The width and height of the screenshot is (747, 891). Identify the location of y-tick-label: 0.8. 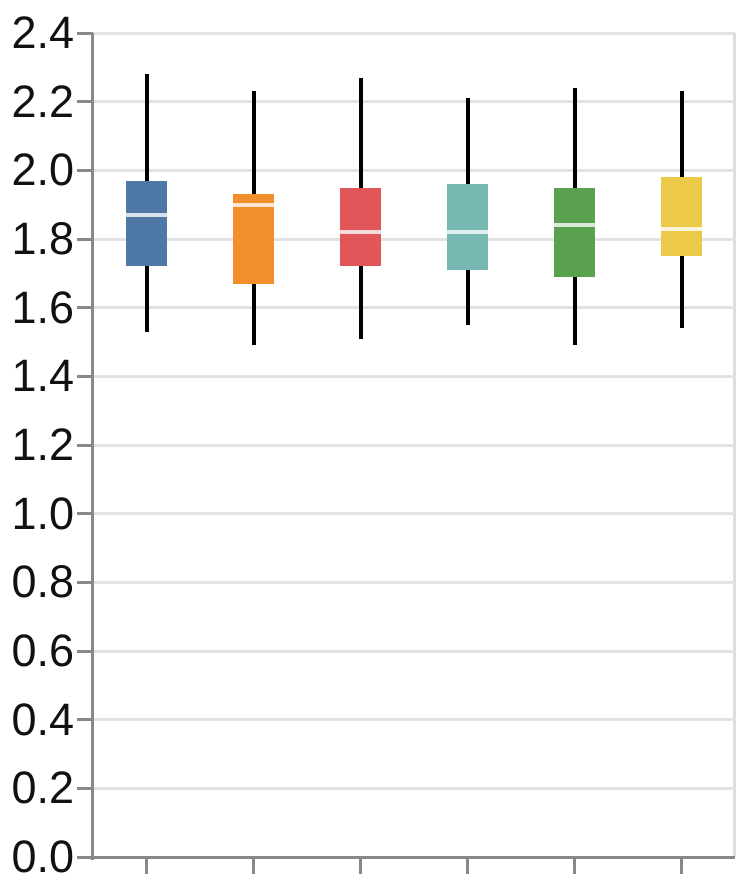
(42, 582).